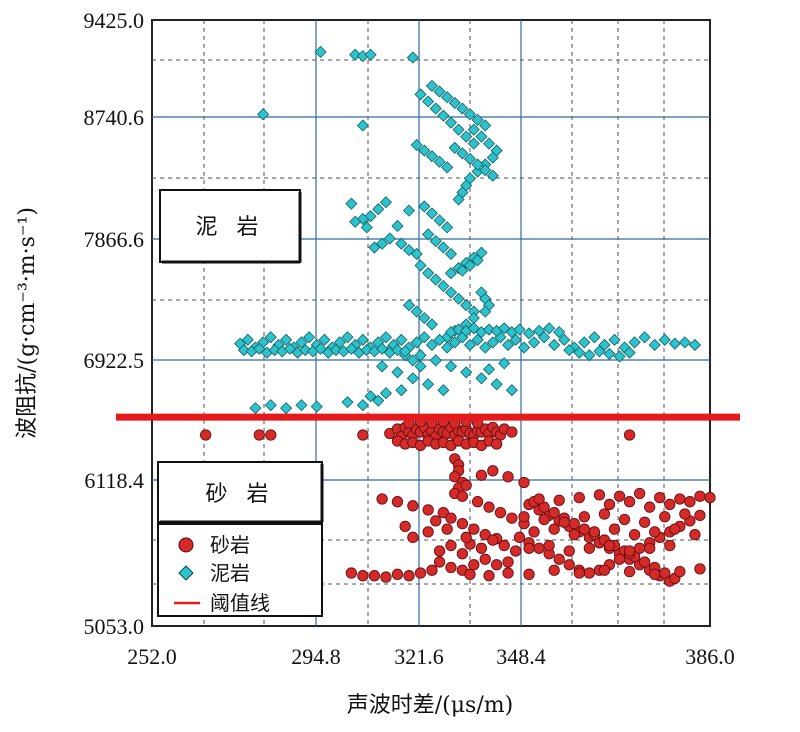 The image size is (800, 732). What do you see at coordinates (230, 226) in the screenshot?
I see `mudstone-label-box: 泥 岩` at bounding box center [230, 226].